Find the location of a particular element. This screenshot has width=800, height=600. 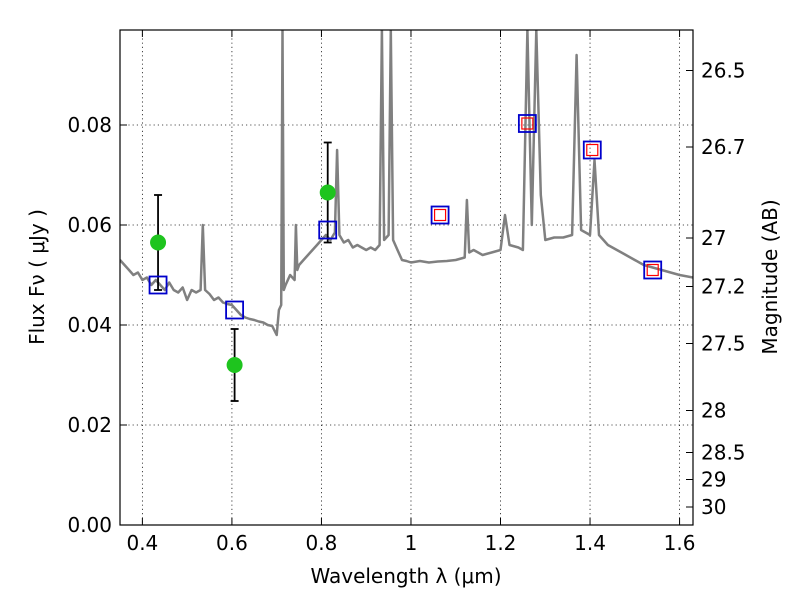

y2-tick-label: 27 is located at coordinates (713, 238).